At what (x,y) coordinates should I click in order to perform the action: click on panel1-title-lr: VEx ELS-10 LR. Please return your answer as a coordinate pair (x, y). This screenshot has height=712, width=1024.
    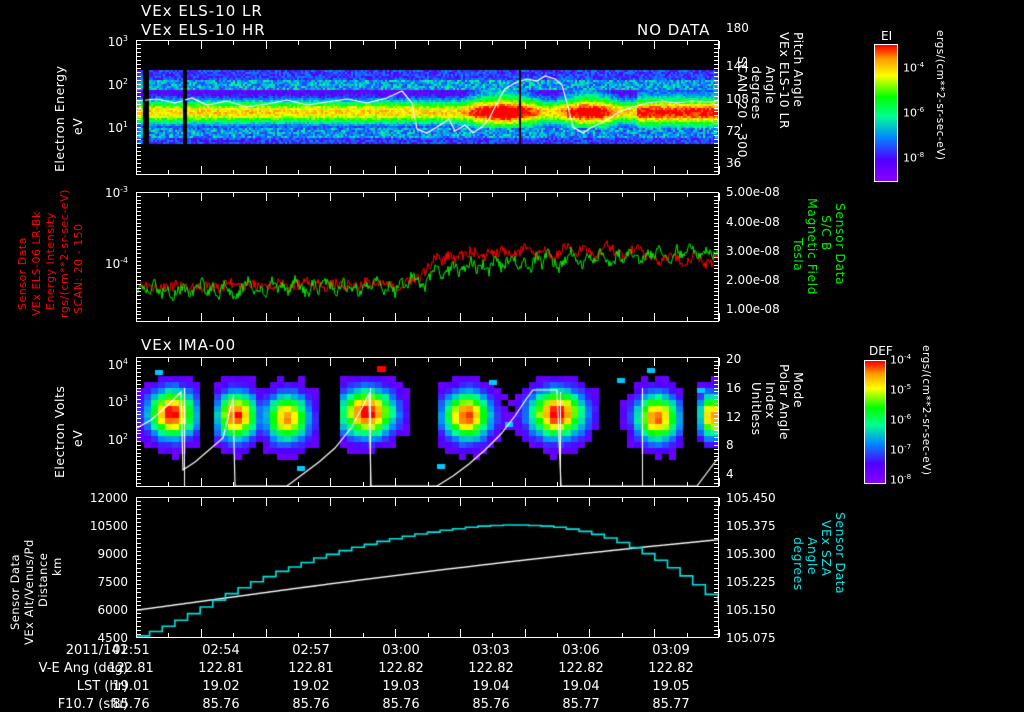
    Looking at the image, I should click on (202, 11).